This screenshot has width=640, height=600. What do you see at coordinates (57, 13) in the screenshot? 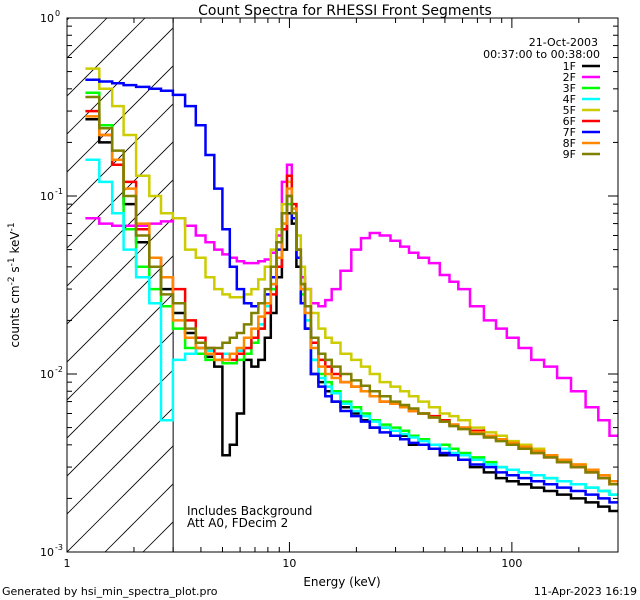
I see `y-tick-exponent: 0` at bounding box center [57, 13].